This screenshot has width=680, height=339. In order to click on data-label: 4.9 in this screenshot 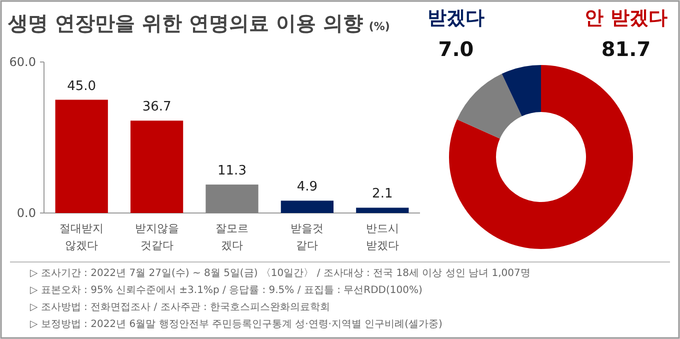, I will do `click(307, 187)`.